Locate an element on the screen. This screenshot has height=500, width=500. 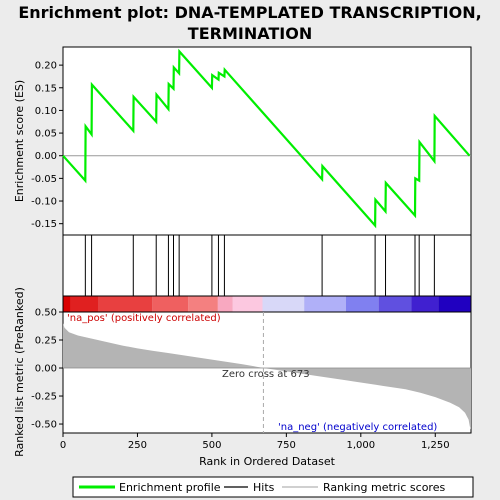
legend-metric-label: Ranking metric scores is located at coordinates (384, 487).